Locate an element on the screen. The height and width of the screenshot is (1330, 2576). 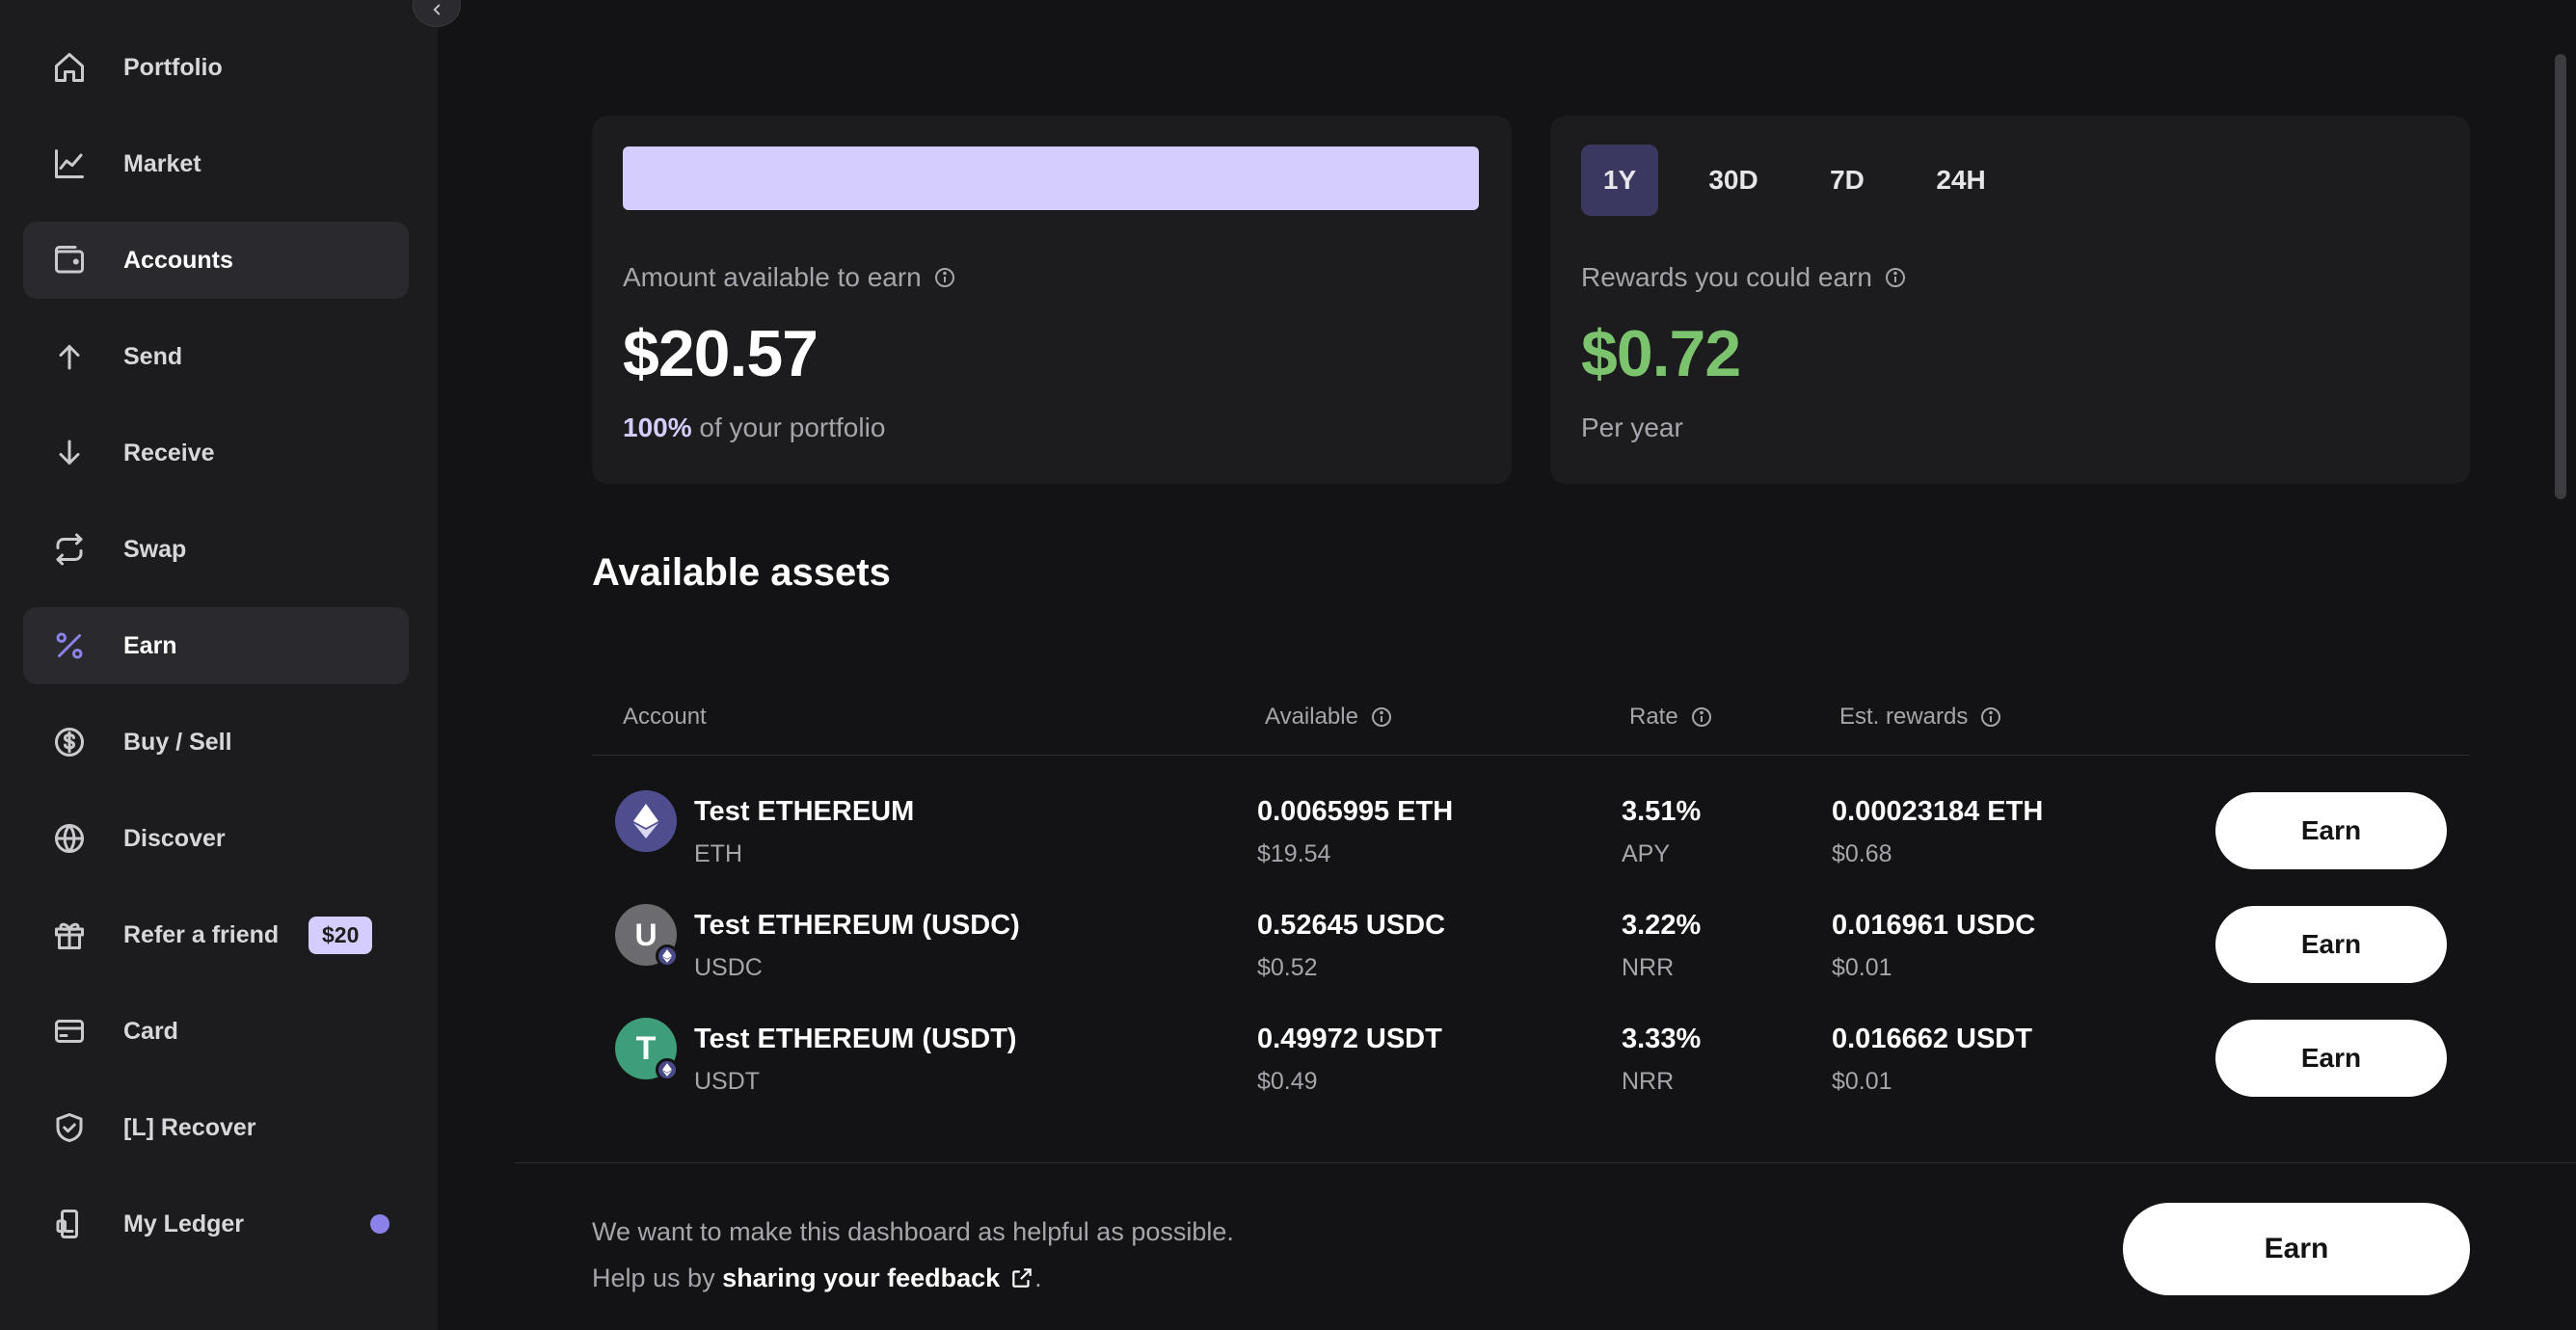
sidebar-item-refer-a-friend: Refer a friend $20 is located at coordinates (216, 934).